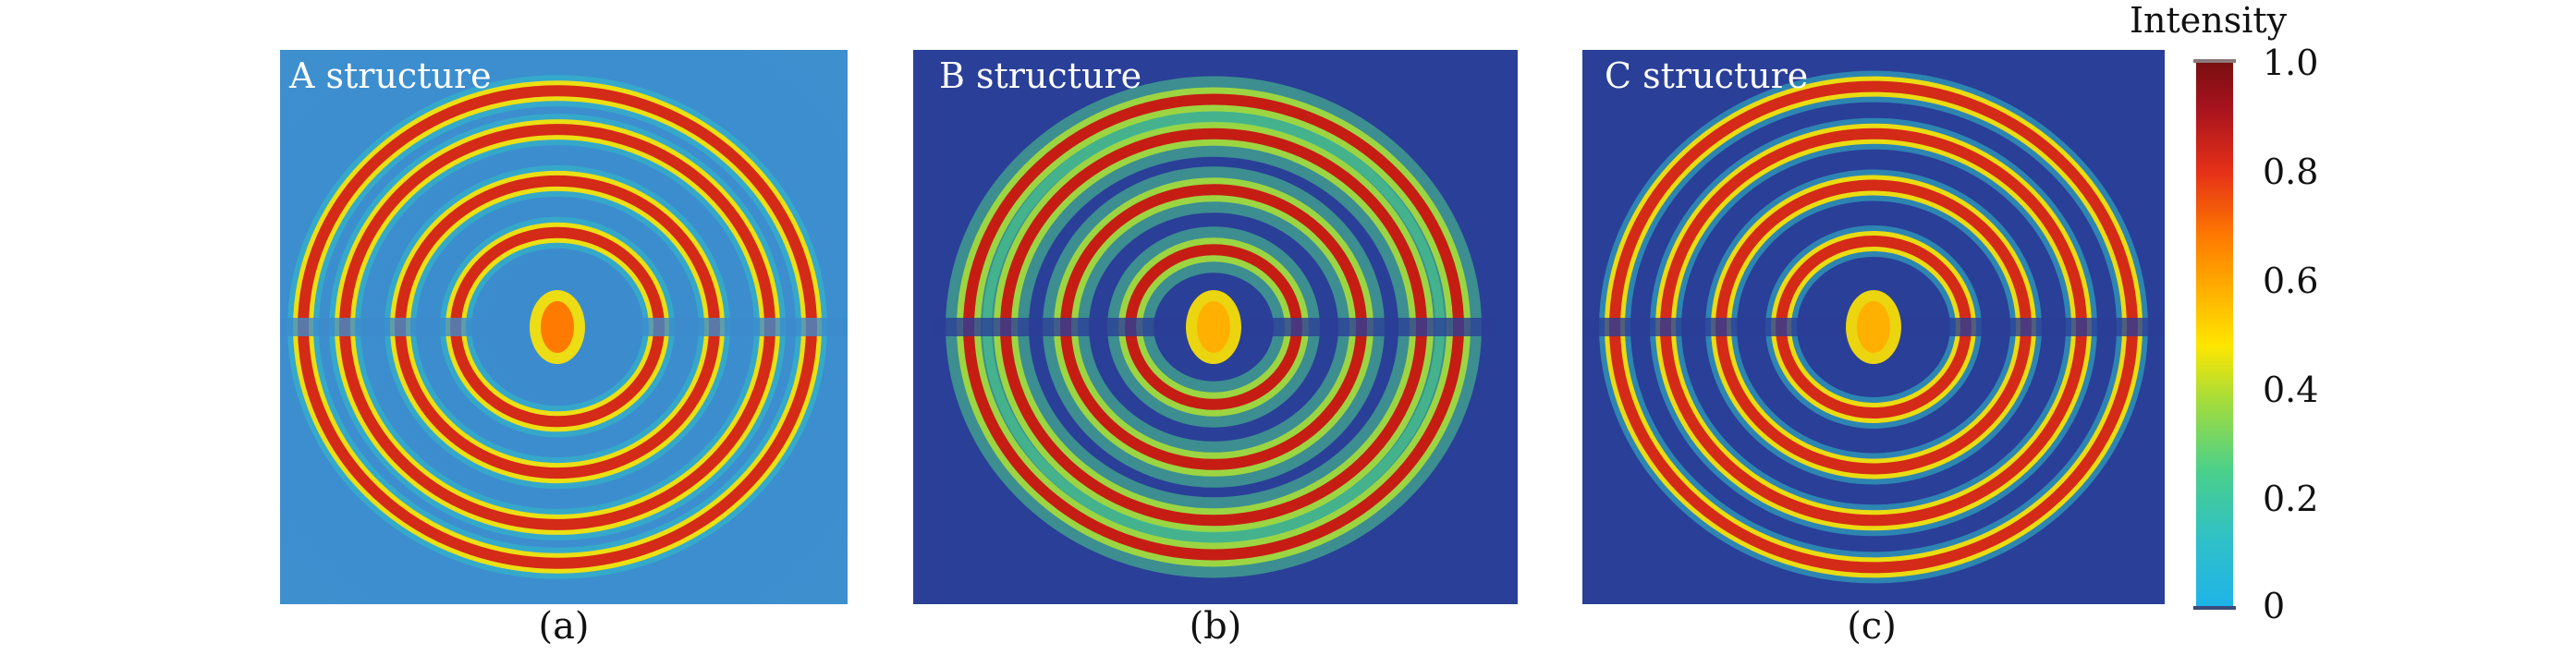  Describe the element at coordinates (2291, 172) in the screenshot. I see `colorbar-tick-label: 0.8` at that location.